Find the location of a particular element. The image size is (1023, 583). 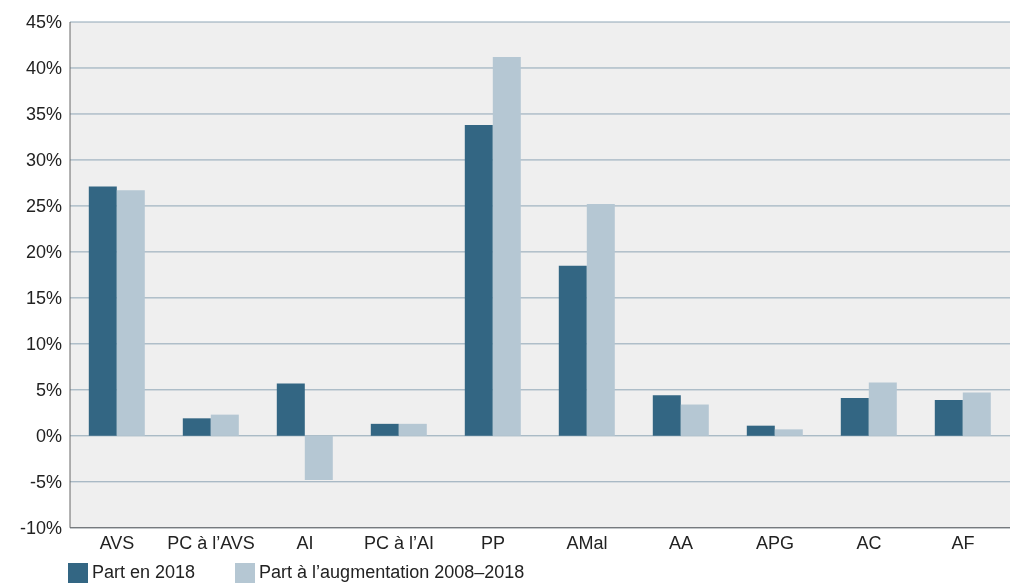

x-tick-label: PP is located at coordinates (493, 542).